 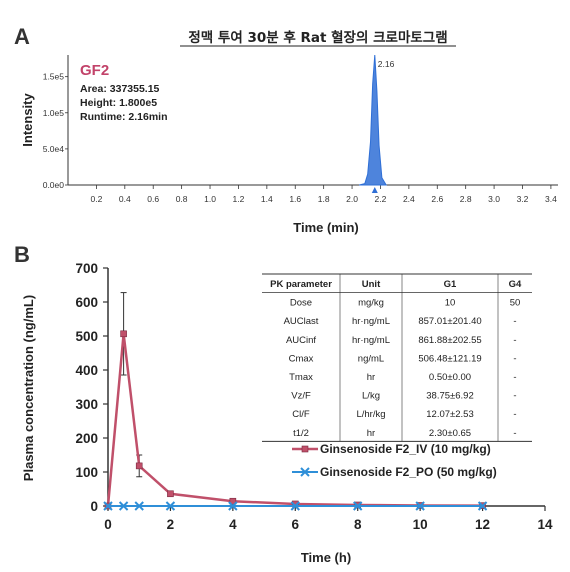 I want to click on peak-area-text: Area: 337355.15, so click(x=120, y=89).